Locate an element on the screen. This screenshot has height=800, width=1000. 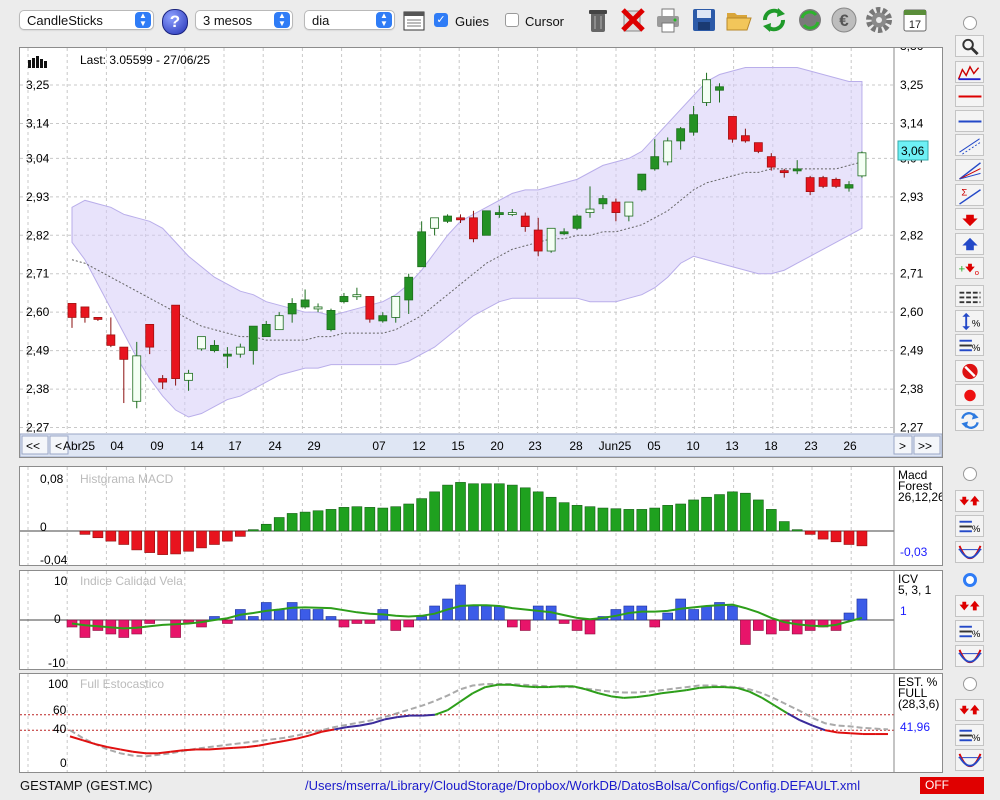
y-axis-label: 40 is located at coordinates (60, 729).